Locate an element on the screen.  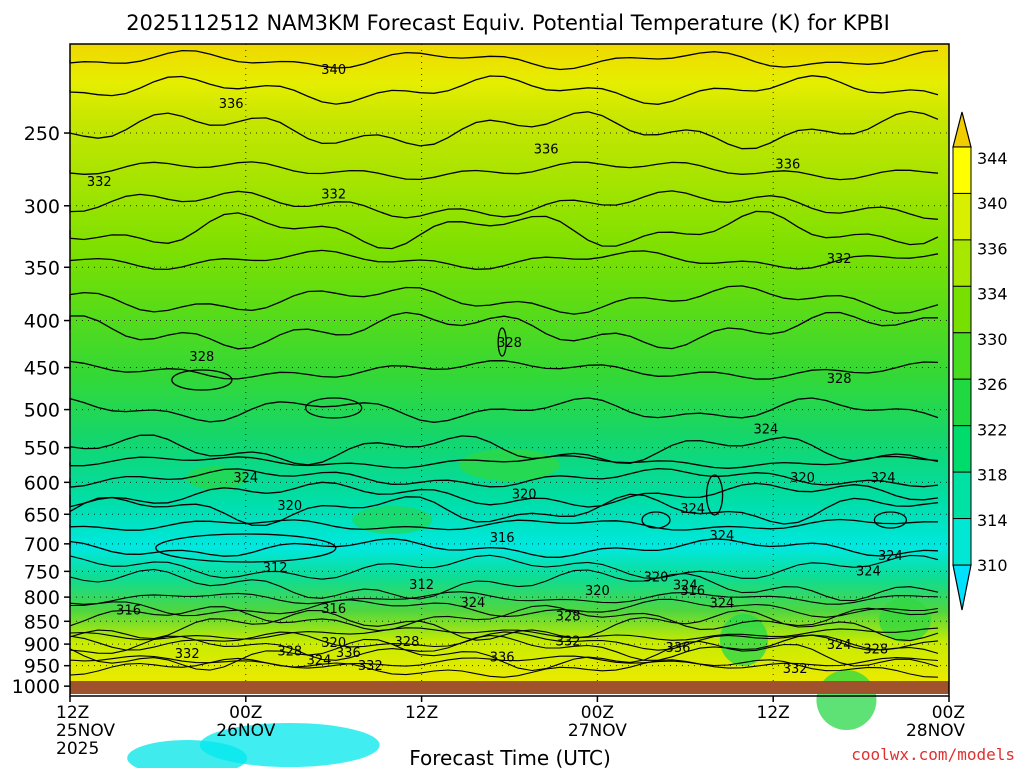
y-tick-label: 650 is located at coordinates (42, 515).